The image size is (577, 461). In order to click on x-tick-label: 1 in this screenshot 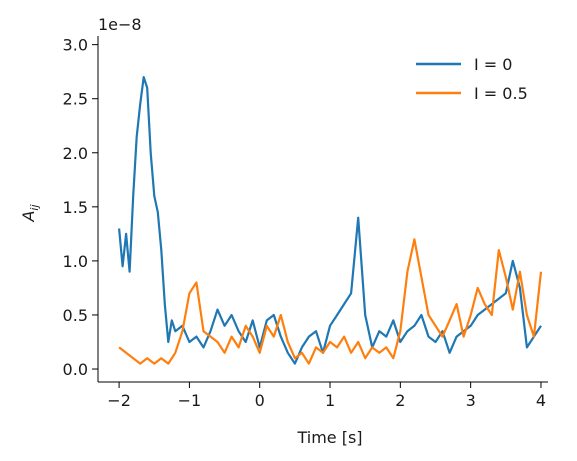, I will do `click(330, 400)`.